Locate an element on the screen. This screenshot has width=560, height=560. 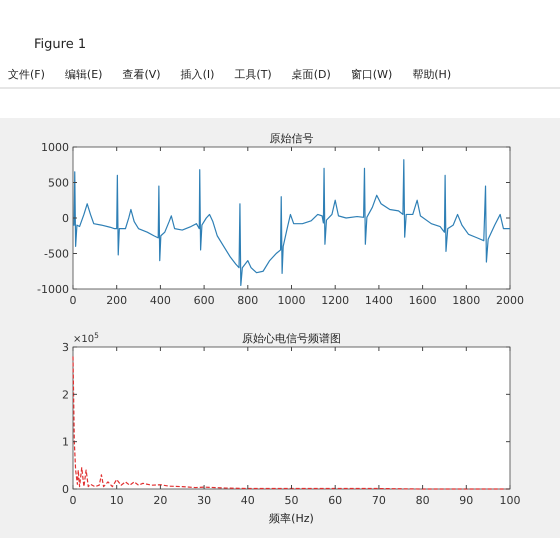
y-tick-label: 1 is located at coordinates (65, 442).